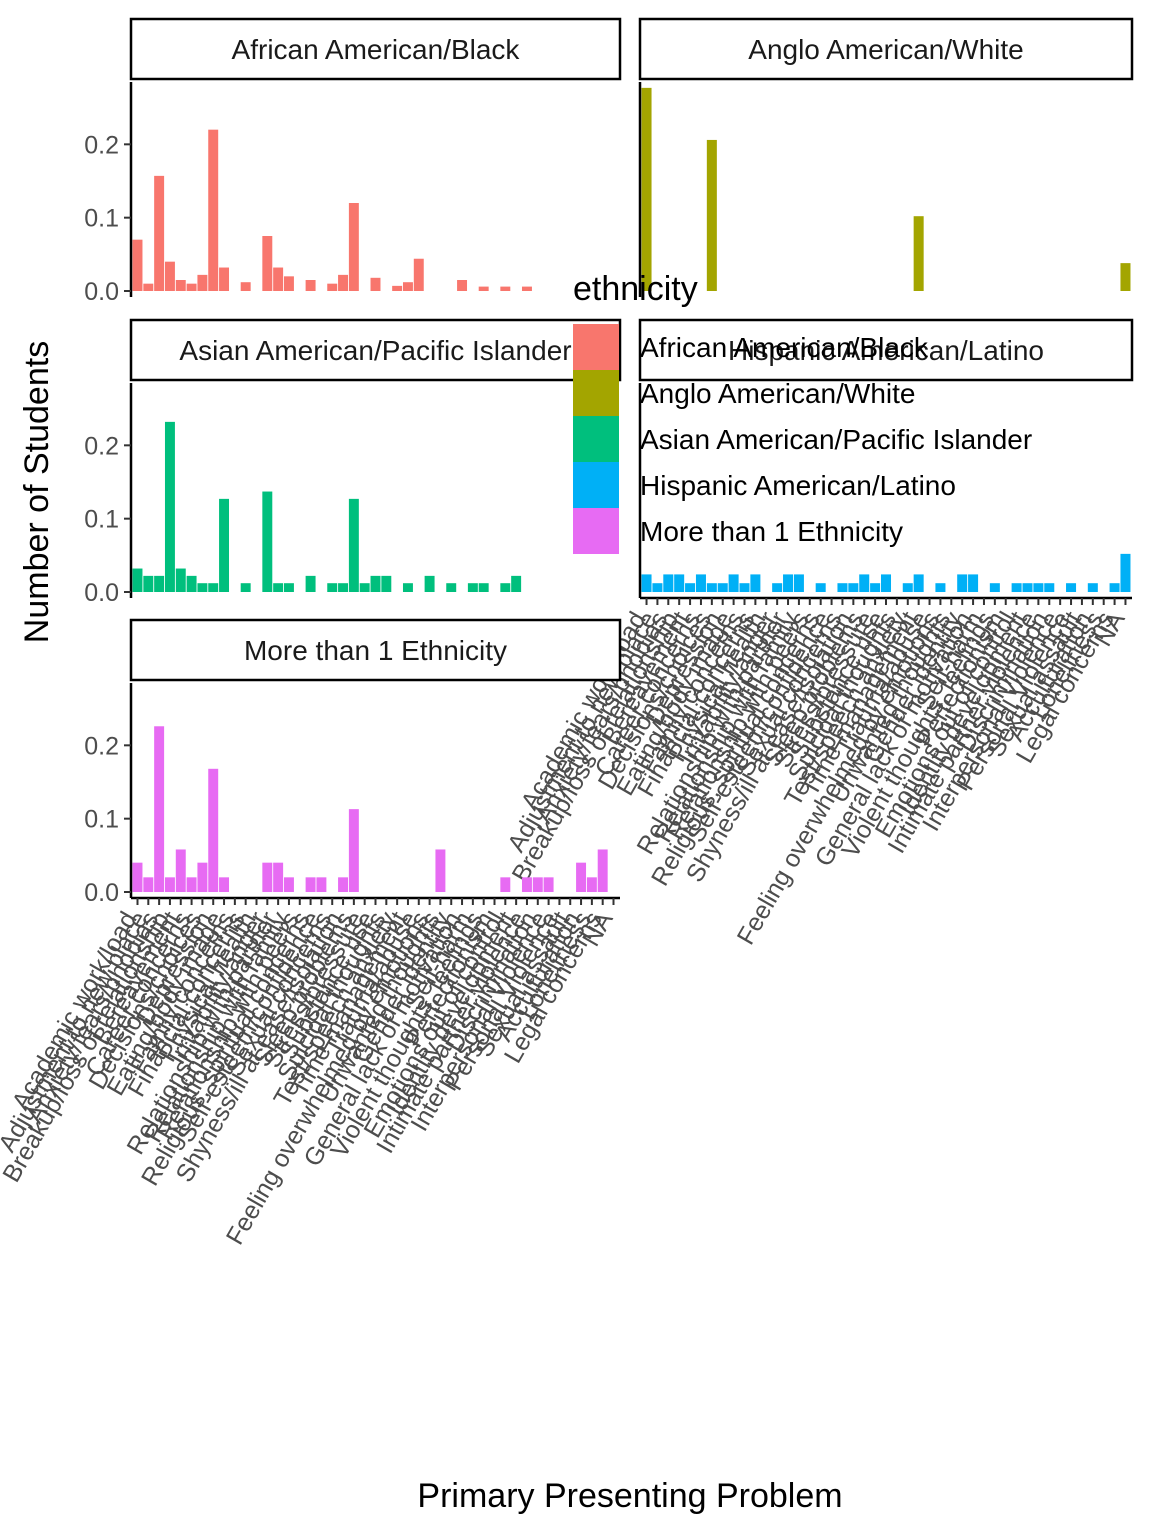 Image resolution: width=1152 pixels, height=1536 pixels. What do you see at coordinates (629, 1496) in the screenshot?
I see `x-axis-title: Primary Presenting Problem` at bounding box center [629, 1496].